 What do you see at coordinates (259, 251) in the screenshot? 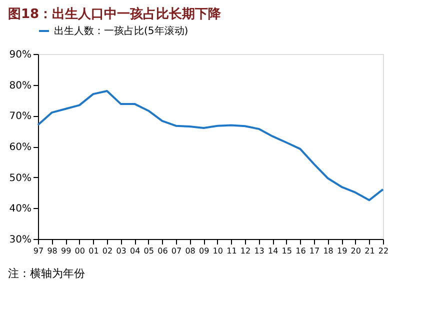
I see `x-tick-label: 13` at bounding box center [259, 251].